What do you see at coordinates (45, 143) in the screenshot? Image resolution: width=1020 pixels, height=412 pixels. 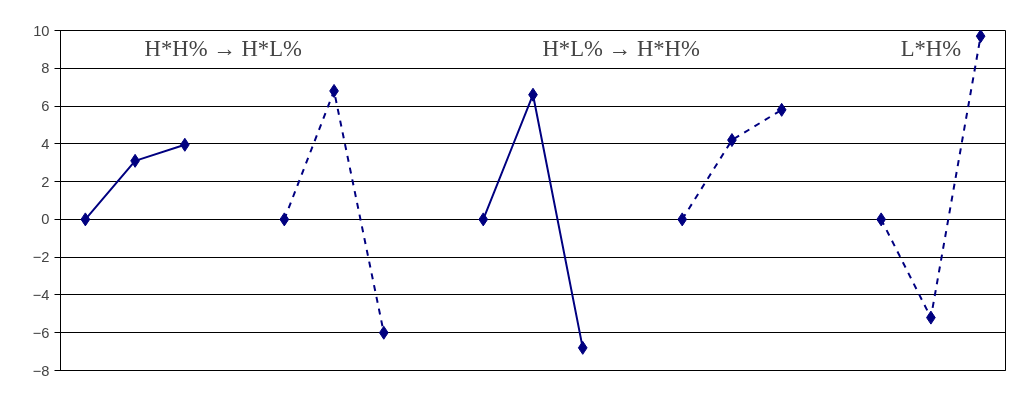 I see `y-tick-label: 4` at bounding box center [45, 143].